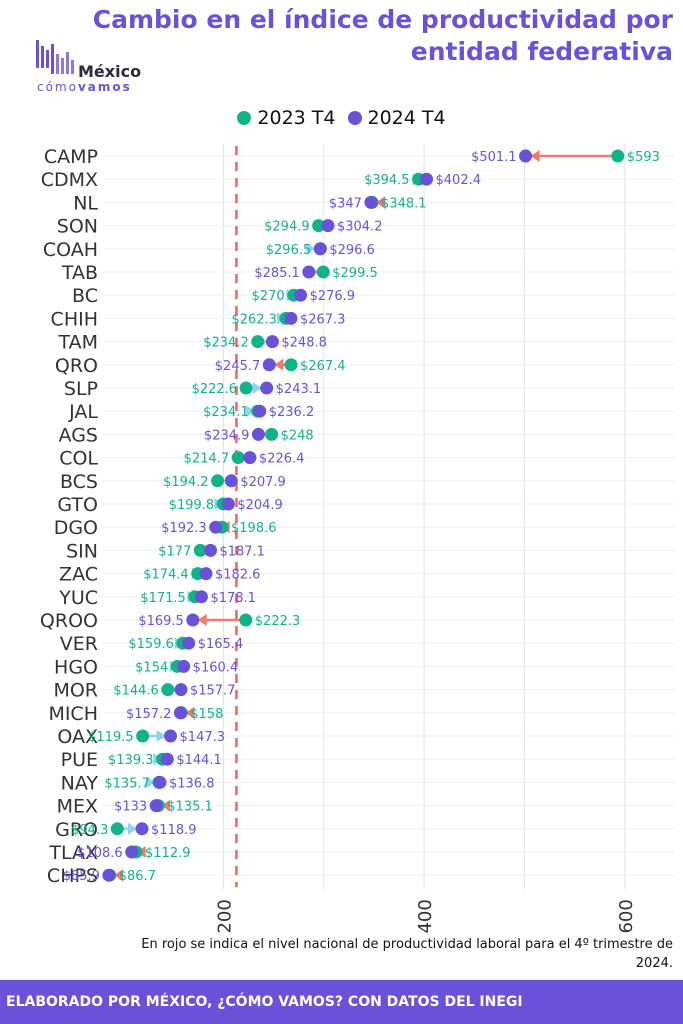  Describe the element at coordinates (254, 528) in the screenshot. I see `value-label-2023: $198.6` at that location.